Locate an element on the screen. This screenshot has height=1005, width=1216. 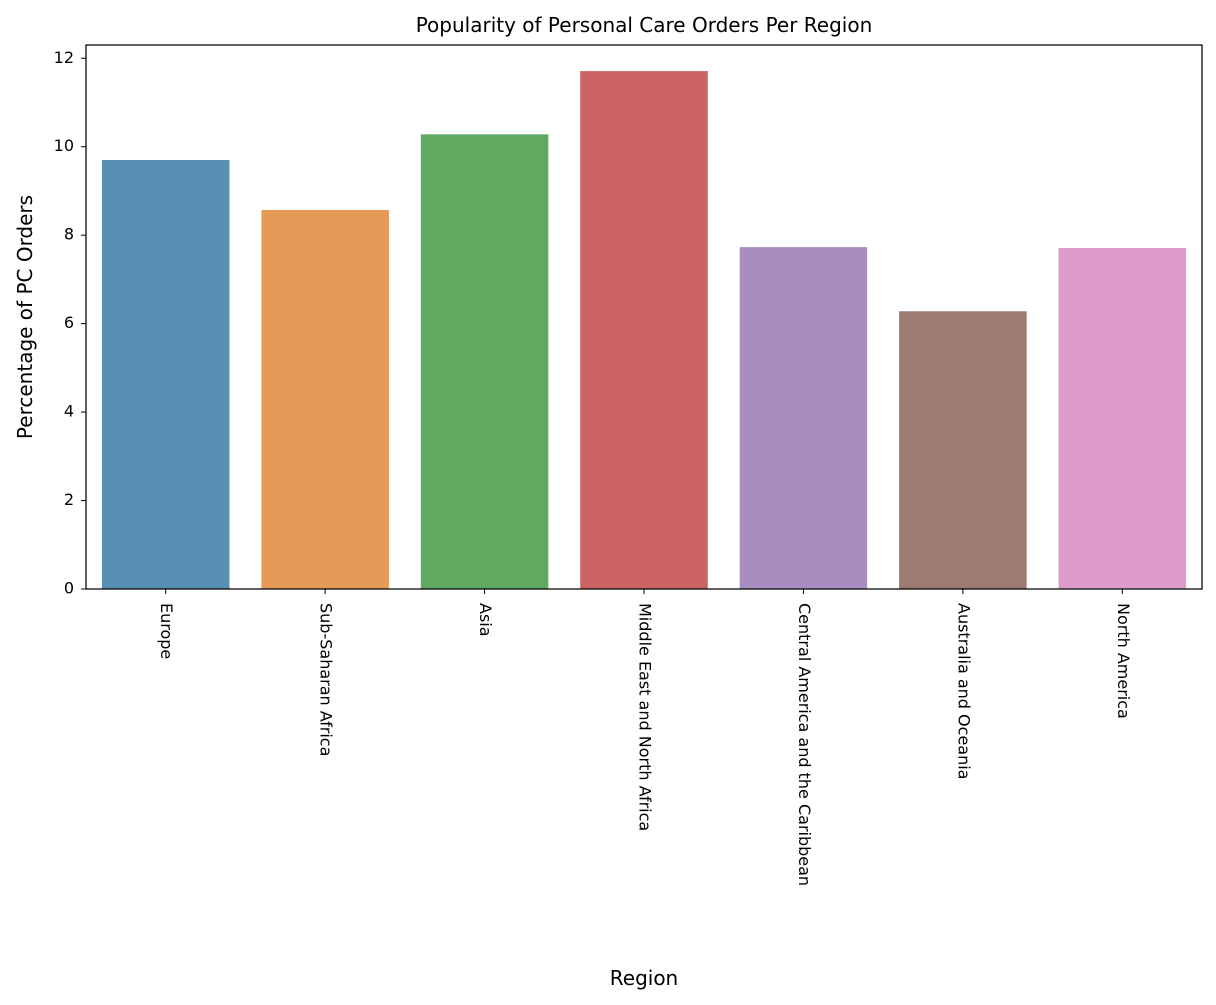
x-tick-label: Australia and Oceania is located at coordinates (963, 691).